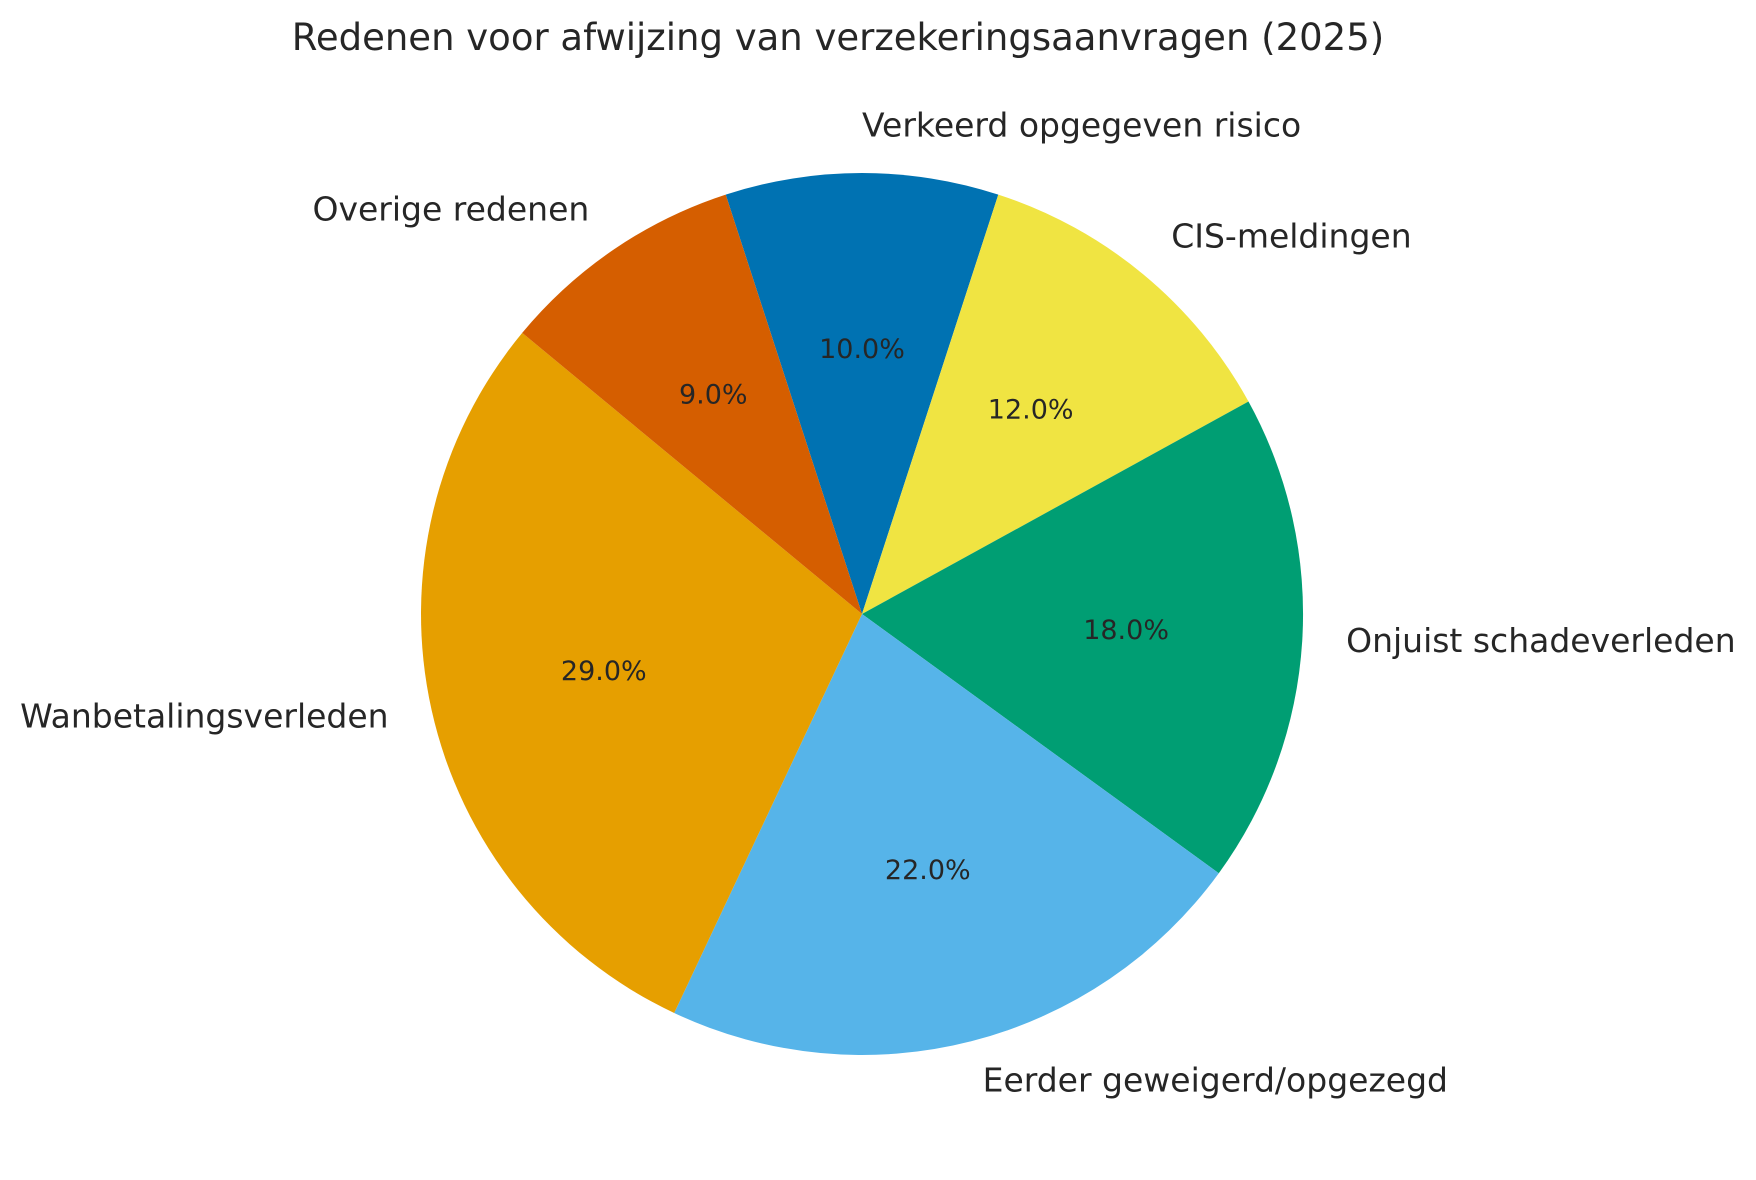  I want to click on slice-label-wanbetalingsverleden: Wanbetalingsverleden, so click(204, 715).